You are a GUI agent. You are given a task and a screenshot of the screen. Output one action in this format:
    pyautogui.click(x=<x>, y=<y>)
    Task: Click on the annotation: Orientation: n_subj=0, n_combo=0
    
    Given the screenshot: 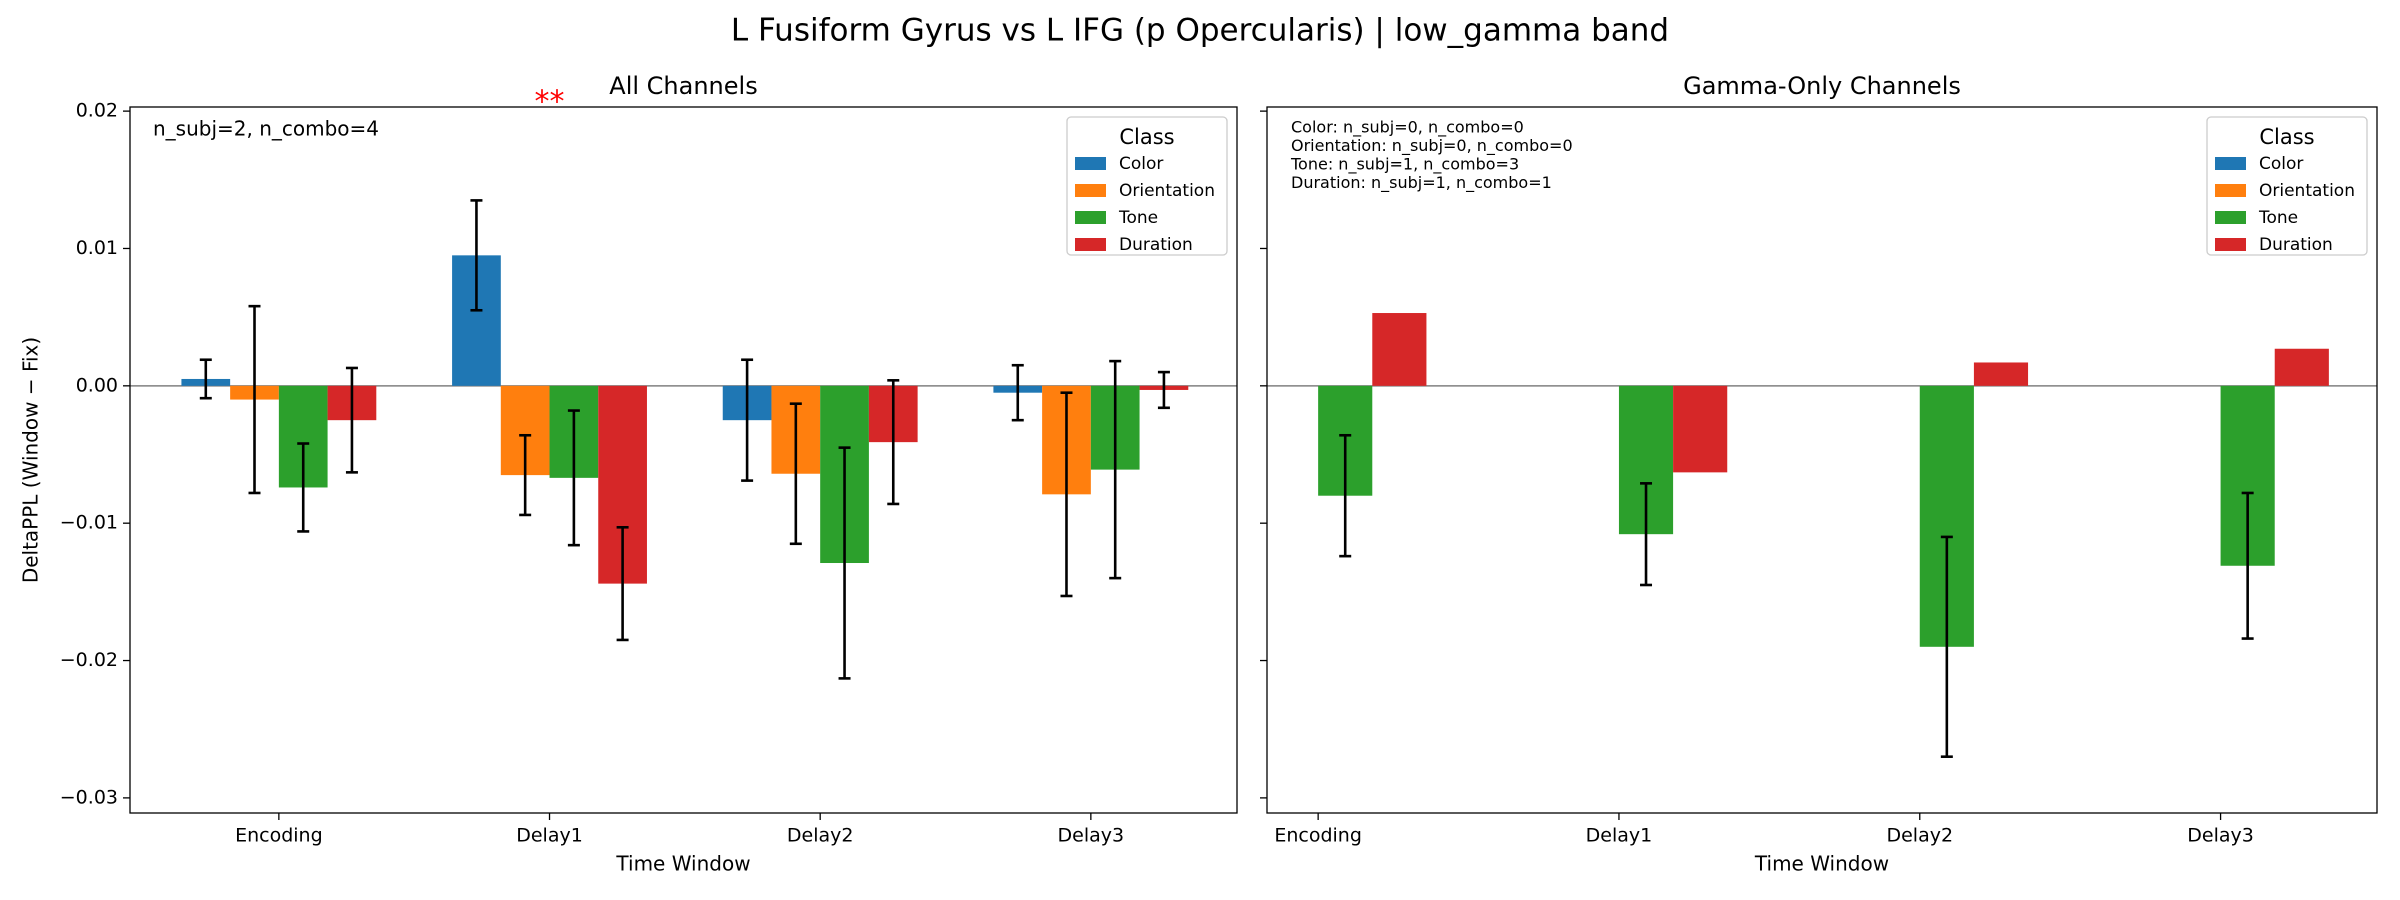 What is the action you would take?
    pyautogui.click(x=1432, y=146)
    